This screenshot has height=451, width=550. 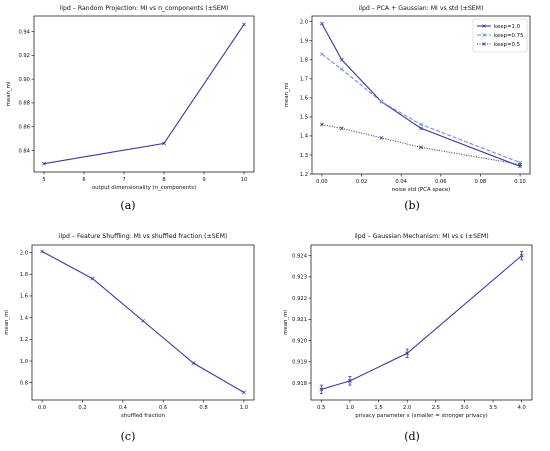 What do you see at coordinates (464, 408) in the screenshot?
I see `x-tick-label: 3.0` at bounding box center [464, 408].